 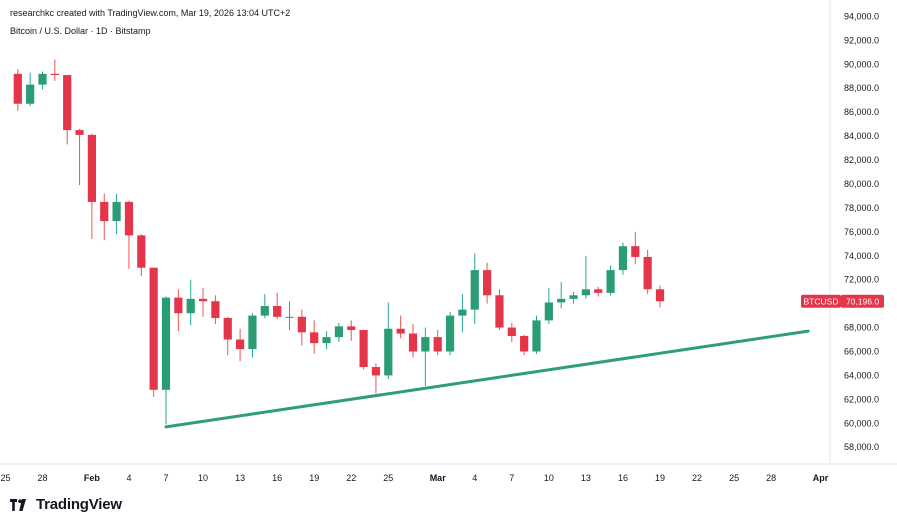 What do you see at coordinates (438, 478) in the screenshot?
I see `x-tick-label: Mar` at bounding box center [438, 478].